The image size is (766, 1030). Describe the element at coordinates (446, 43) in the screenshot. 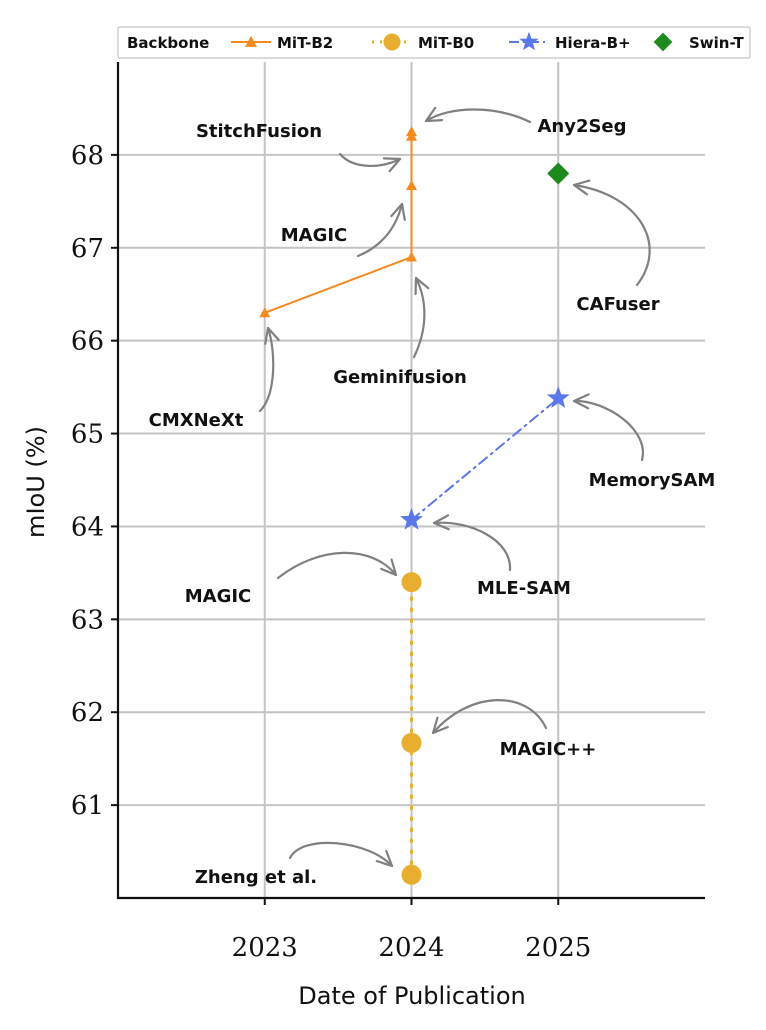

I see `legend-label: MiT-B0` at that location.